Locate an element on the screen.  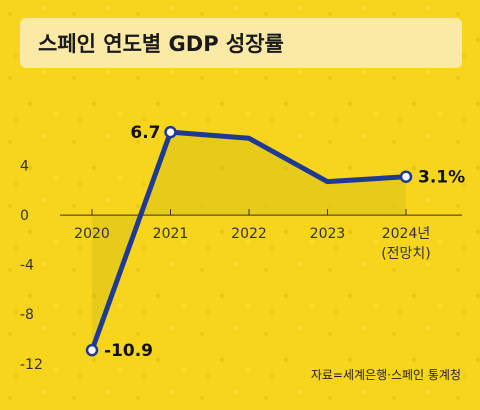
y-tick-label: 4 is located at coordinates (24, 167).